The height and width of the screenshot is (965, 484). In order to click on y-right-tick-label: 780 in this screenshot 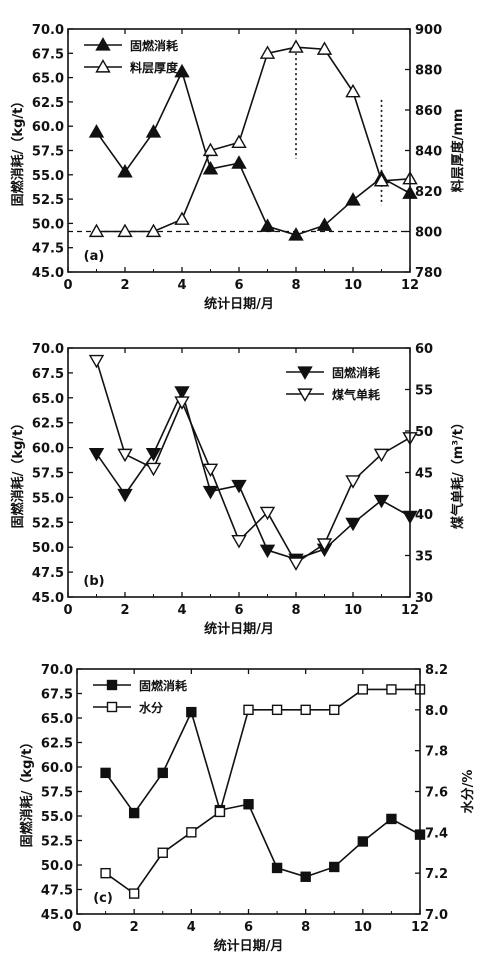, I will do `click(428, 273)`.